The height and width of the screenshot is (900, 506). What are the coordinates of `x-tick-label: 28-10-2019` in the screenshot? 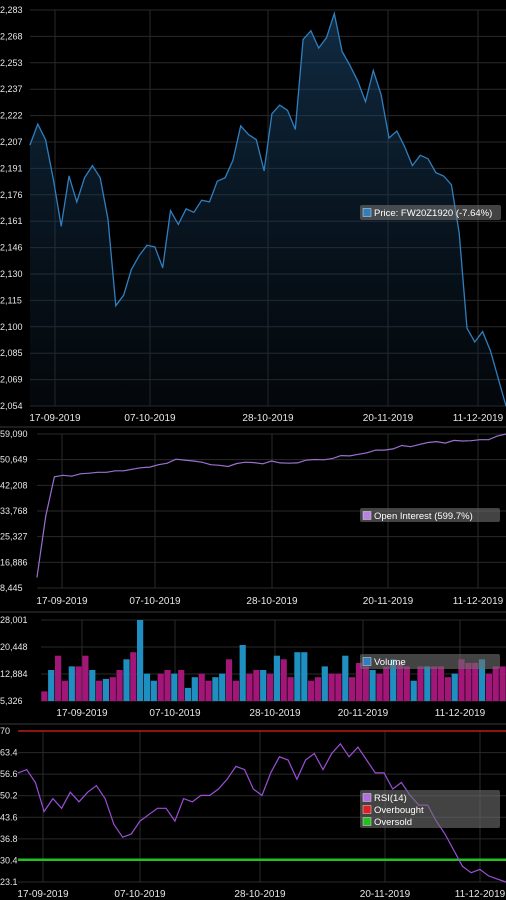 It's located at (268, 418).